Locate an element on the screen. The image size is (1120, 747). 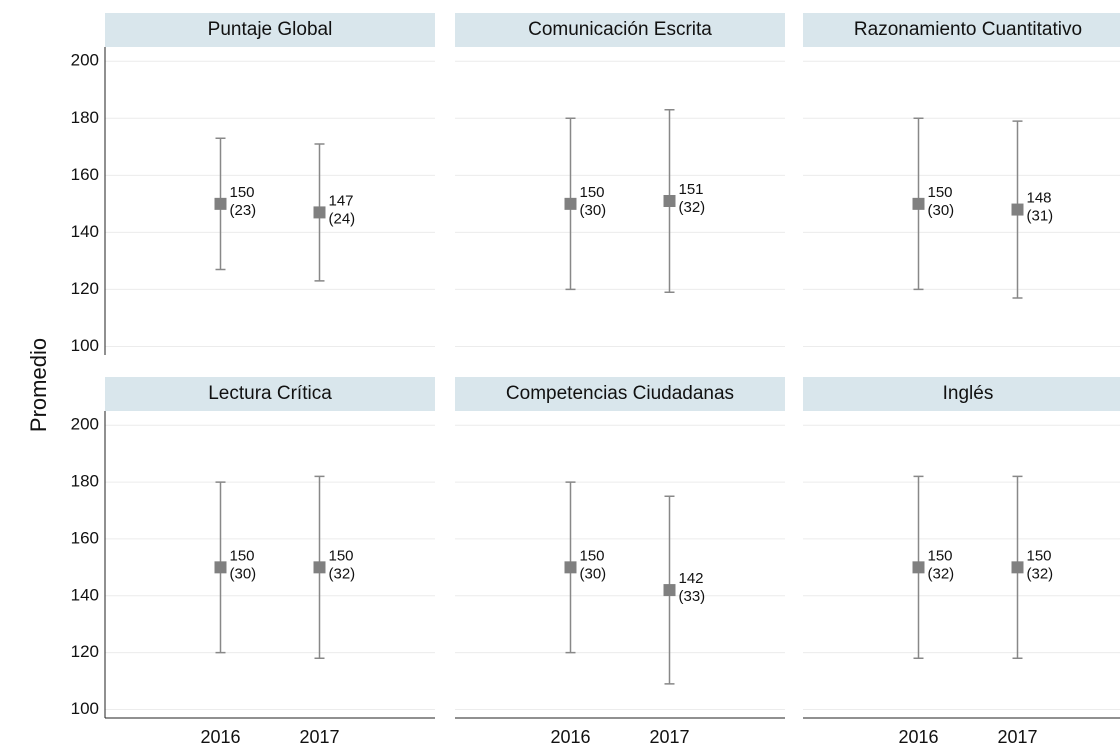
panel-title: Competencias Ciudadanas is located at coordinates (620, 393).